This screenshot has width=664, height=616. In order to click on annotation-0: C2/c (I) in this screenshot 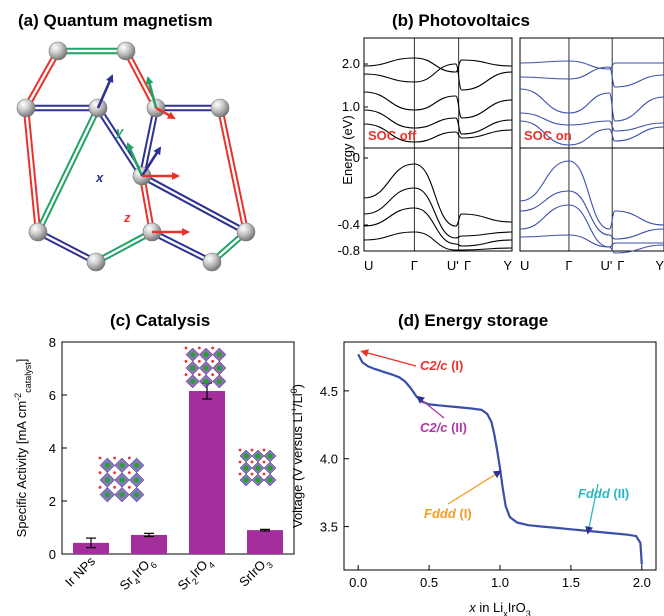, I will do `click(441, 365)`.